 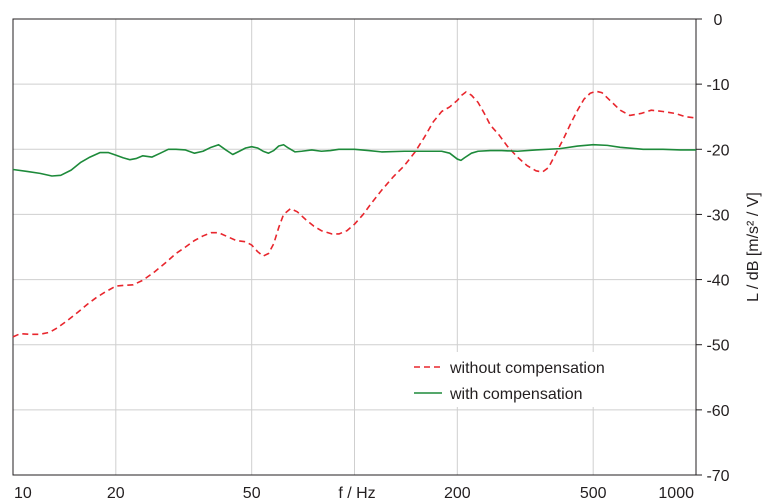 What do you see at coordinates (593, 493) in the screenshot?
I see `x-tick-label: 500` at bounding box center [593, 493].